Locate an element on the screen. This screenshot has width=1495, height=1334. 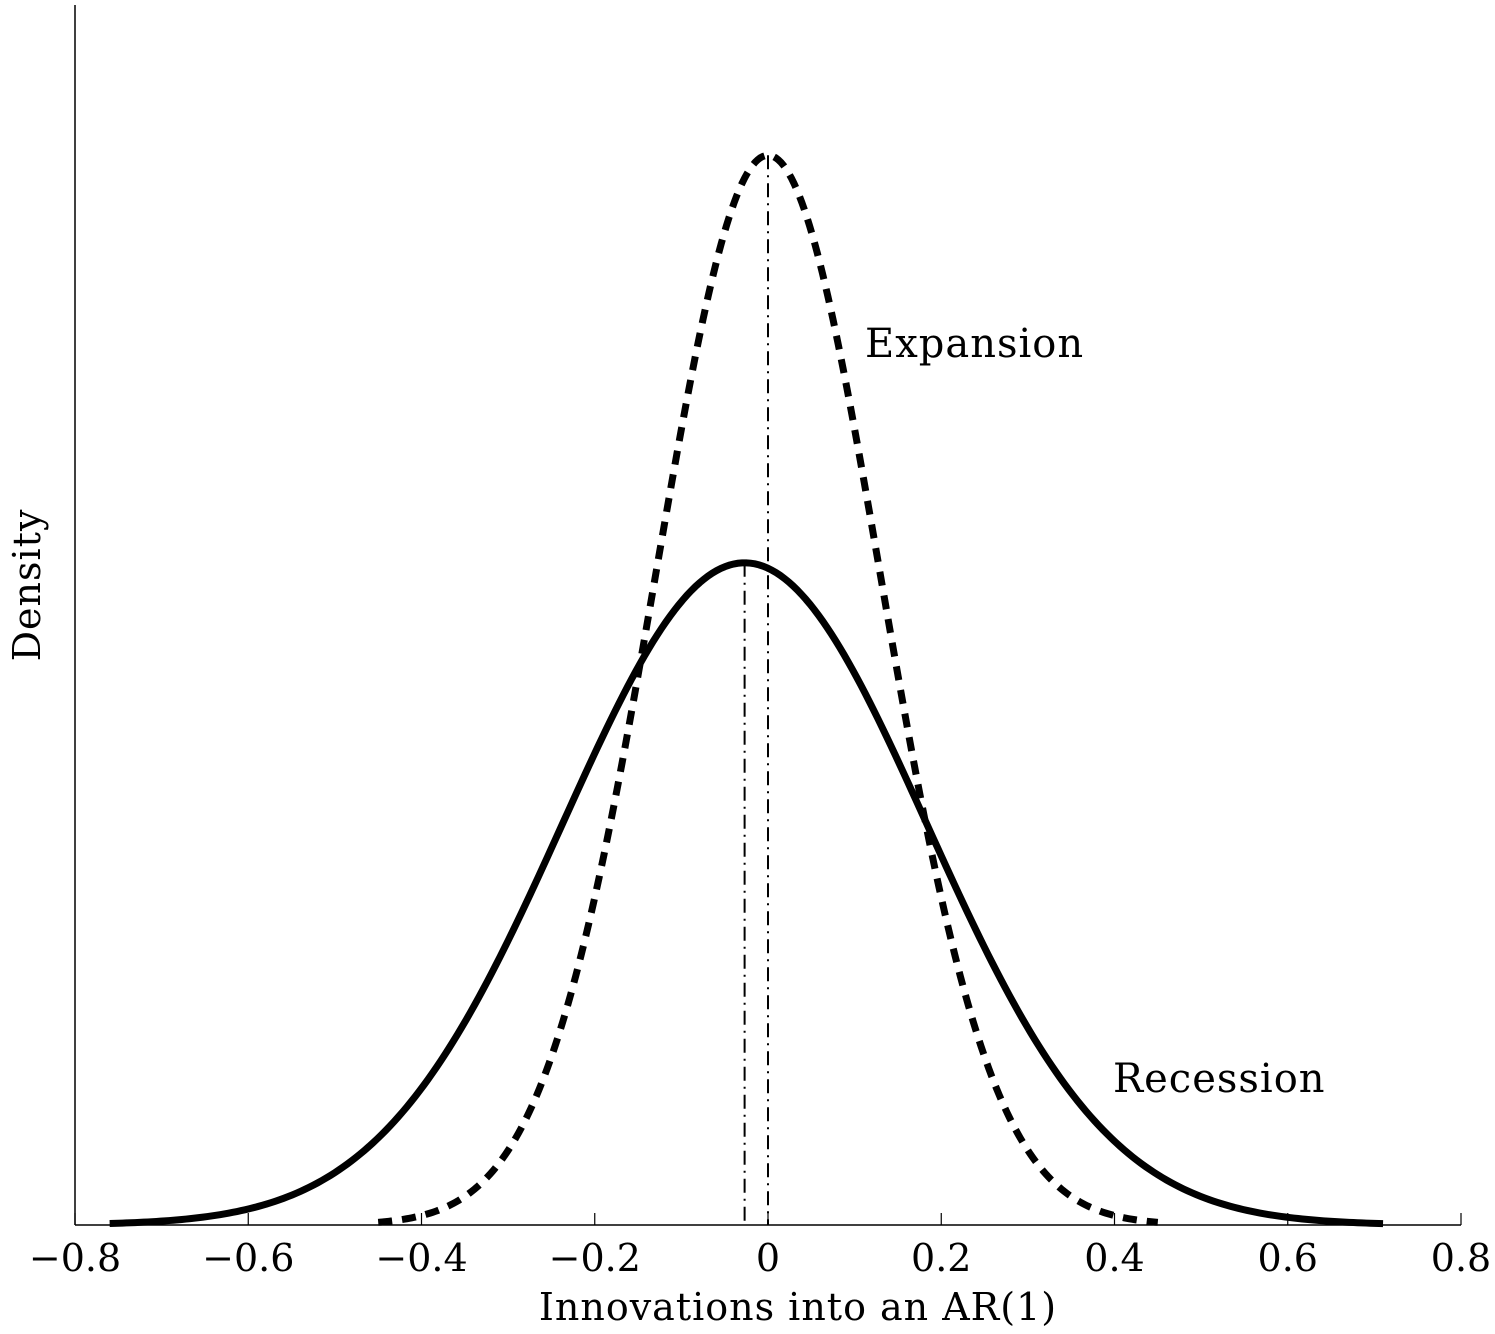
x-tick-label: 0.4 is located at coordinates (1114, 1258).